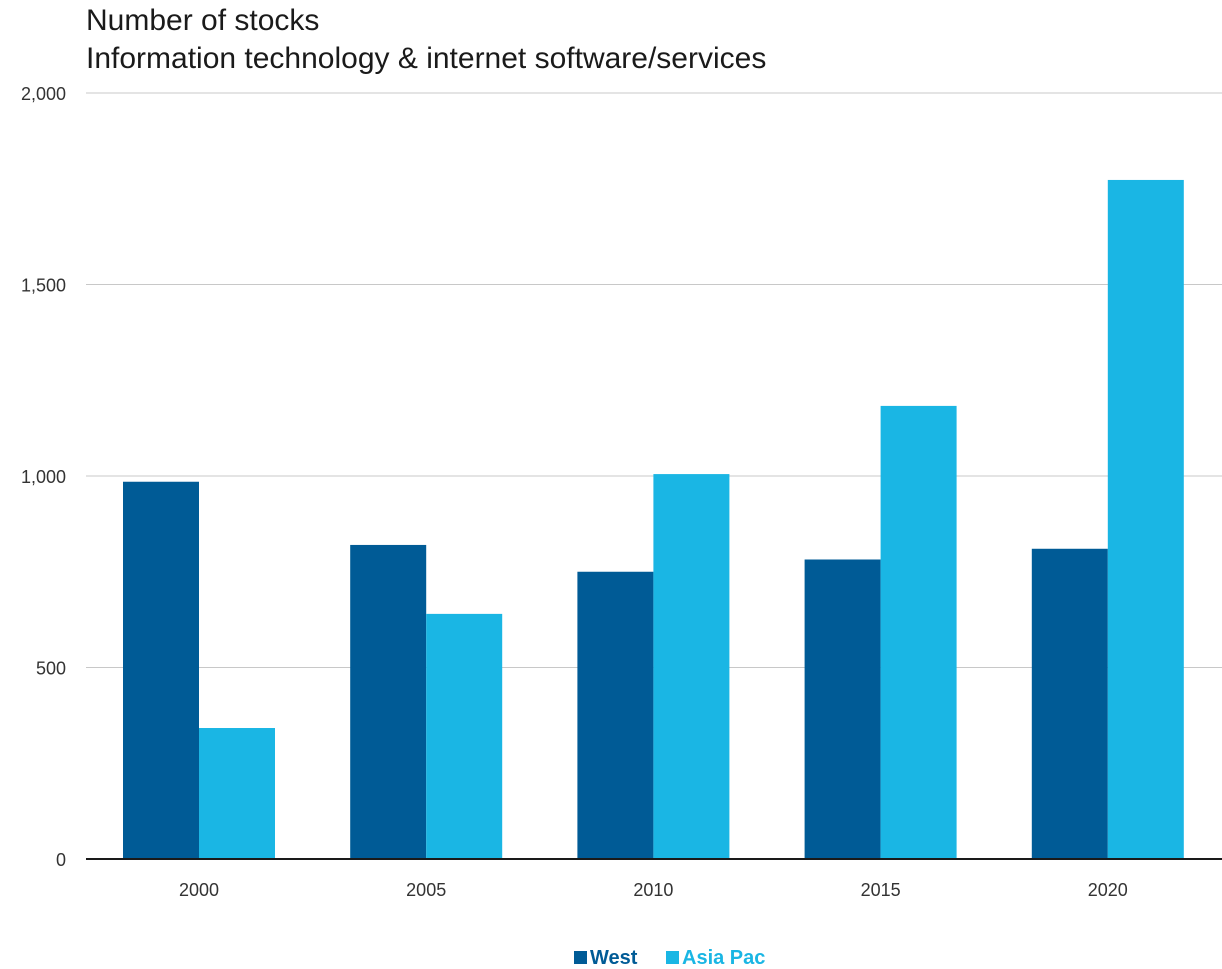 The width and height of the screenshot is (1222, 969). What do you see at coordinates (842, 709) in the screenshot?
I see `bar-west-2015` at bounding box center [842, 709].